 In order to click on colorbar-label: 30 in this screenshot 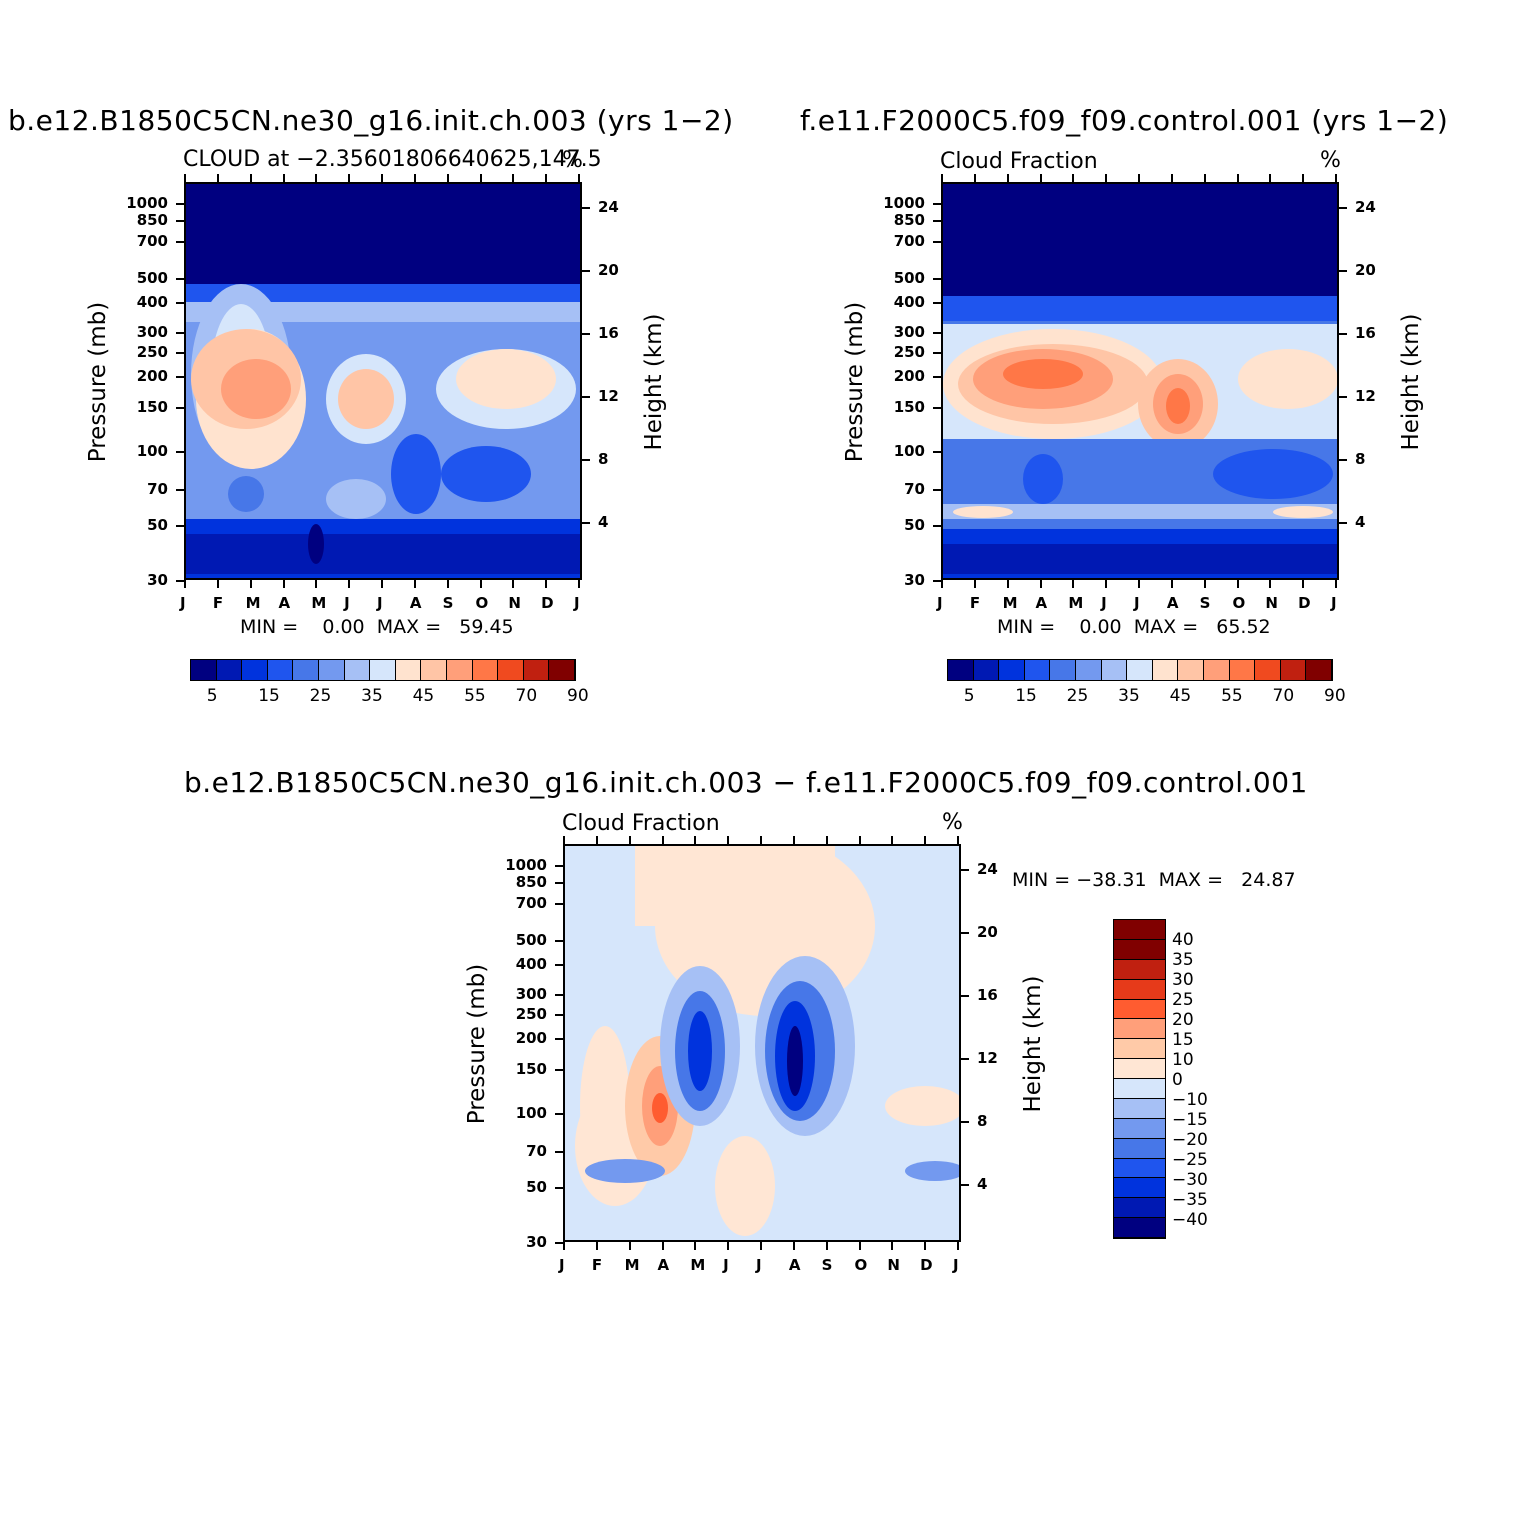, I will do `click(1183, 980)`.